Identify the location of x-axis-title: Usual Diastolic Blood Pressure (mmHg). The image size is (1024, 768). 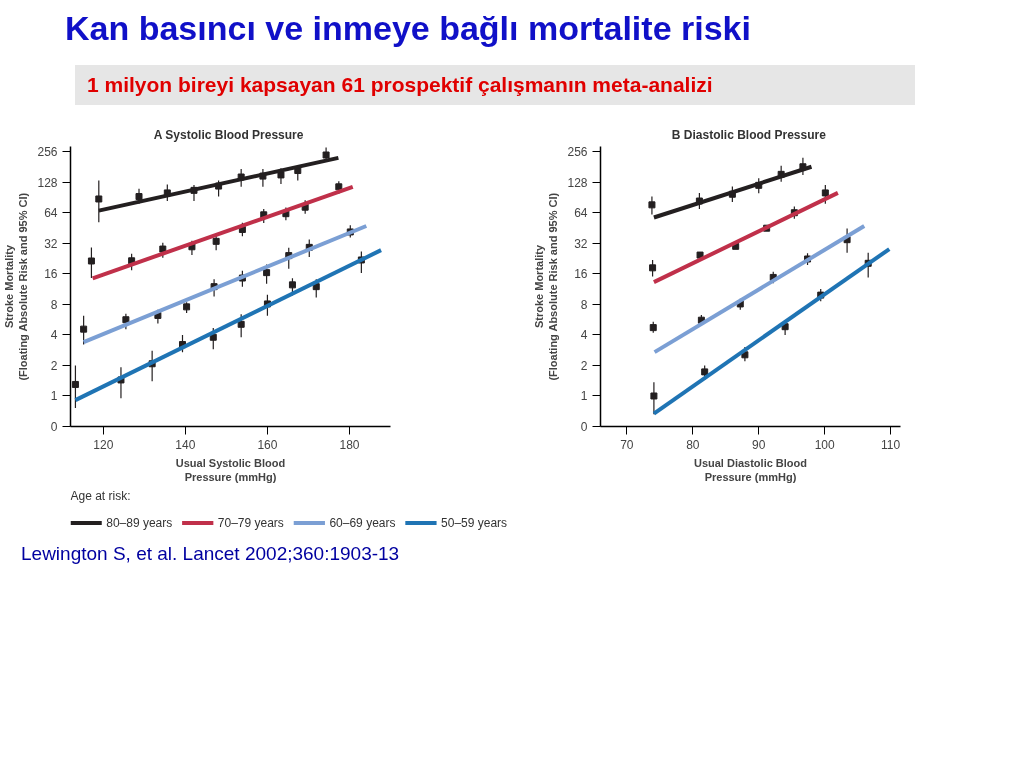
(750, 469).